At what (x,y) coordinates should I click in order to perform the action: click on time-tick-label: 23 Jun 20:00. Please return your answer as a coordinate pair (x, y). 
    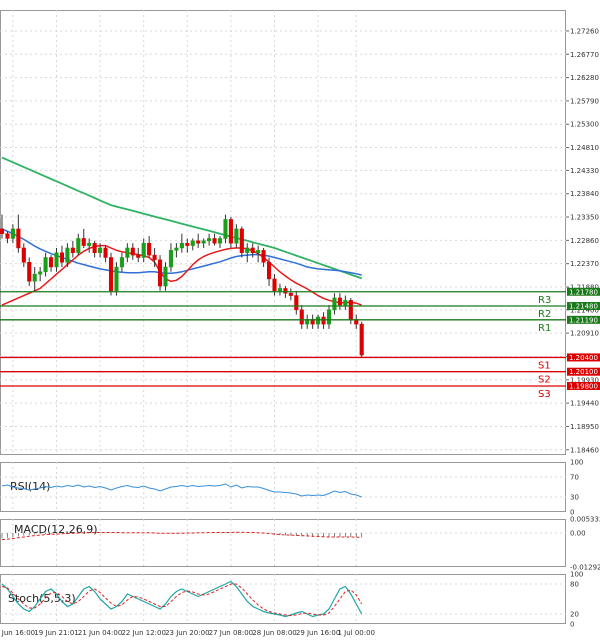
    Looking at the image, I should click on (187, 633).